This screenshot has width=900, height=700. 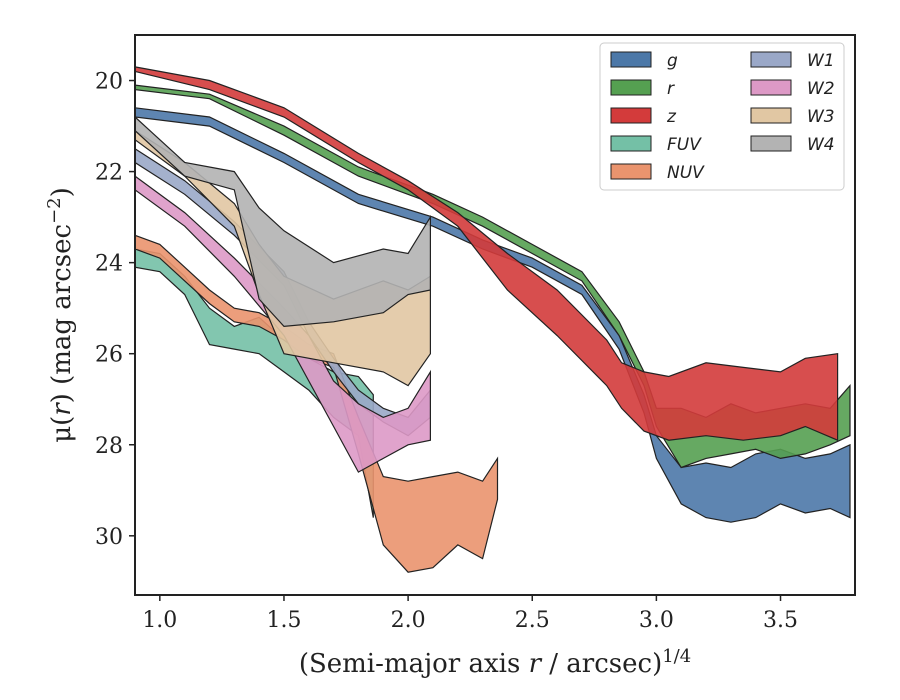 I want to click on series-w4-band, so click(x=282, y=221).